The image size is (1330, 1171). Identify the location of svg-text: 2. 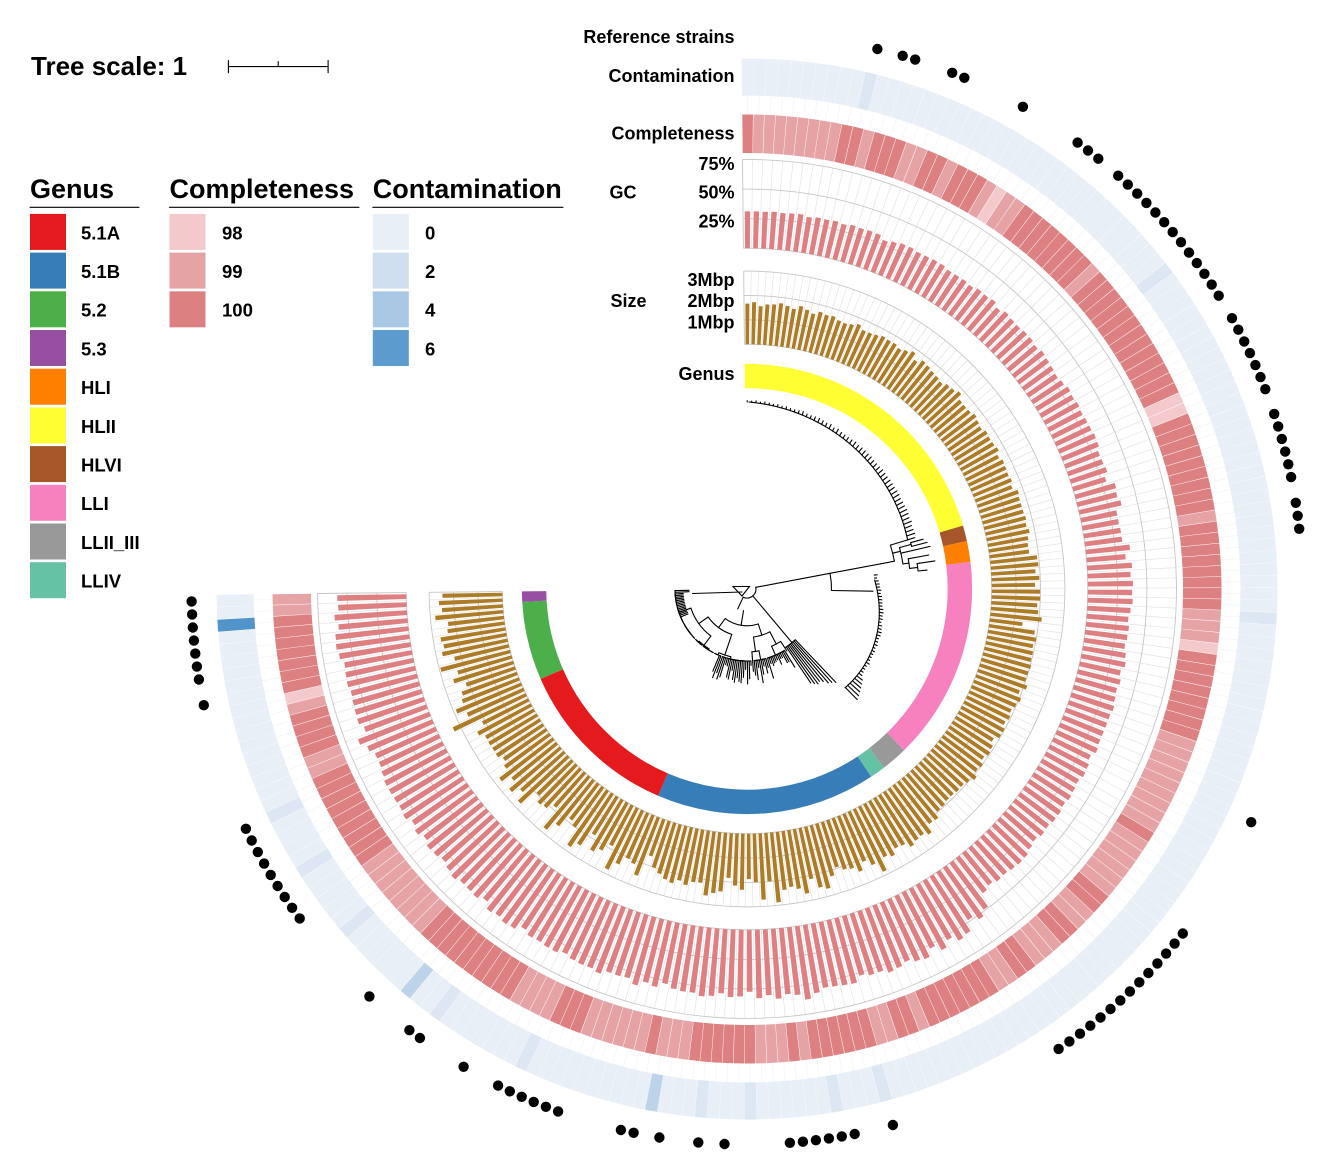
(430, 271).